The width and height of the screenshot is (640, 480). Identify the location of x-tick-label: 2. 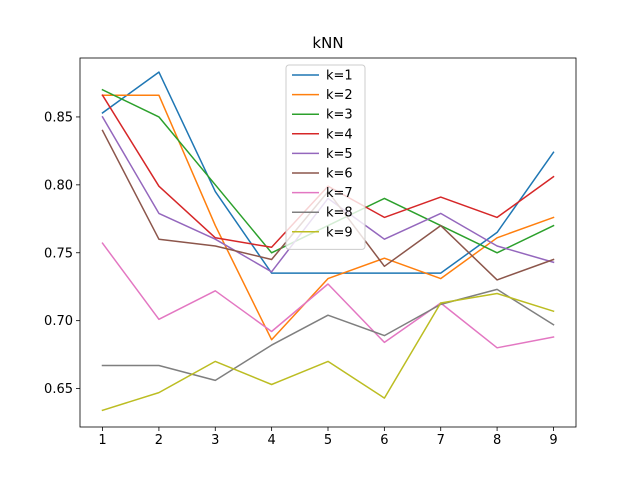
(159, 440).